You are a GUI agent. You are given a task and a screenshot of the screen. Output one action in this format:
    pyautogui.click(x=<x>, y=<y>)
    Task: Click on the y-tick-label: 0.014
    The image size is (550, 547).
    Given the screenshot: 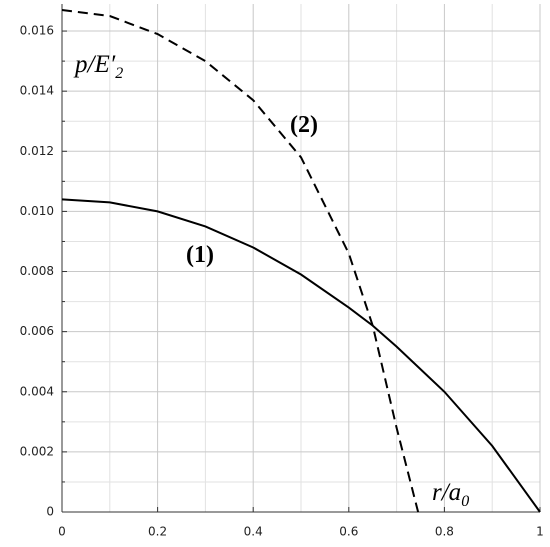 What is the action you would take?
    pyautogui.click(x=37, y=91)
    